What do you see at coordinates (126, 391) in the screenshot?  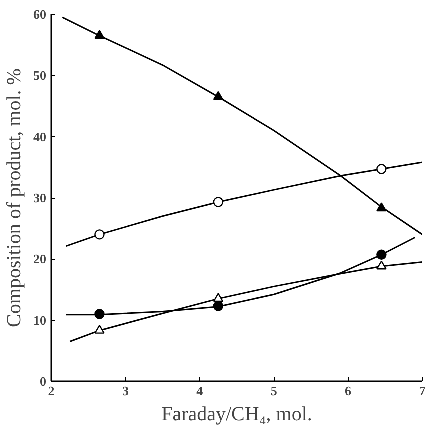 I see `x-tick-label: 3` at bounding box center [126, 391].